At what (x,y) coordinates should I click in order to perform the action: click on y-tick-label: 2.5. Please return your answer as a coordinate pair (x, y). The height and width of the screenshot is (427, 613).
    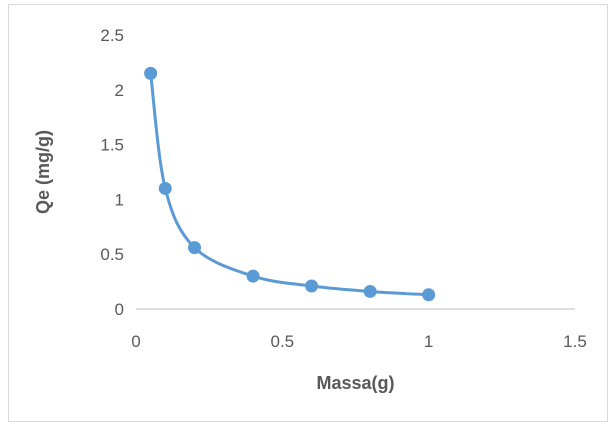
    Looking at the image, I should click on (112, 35).